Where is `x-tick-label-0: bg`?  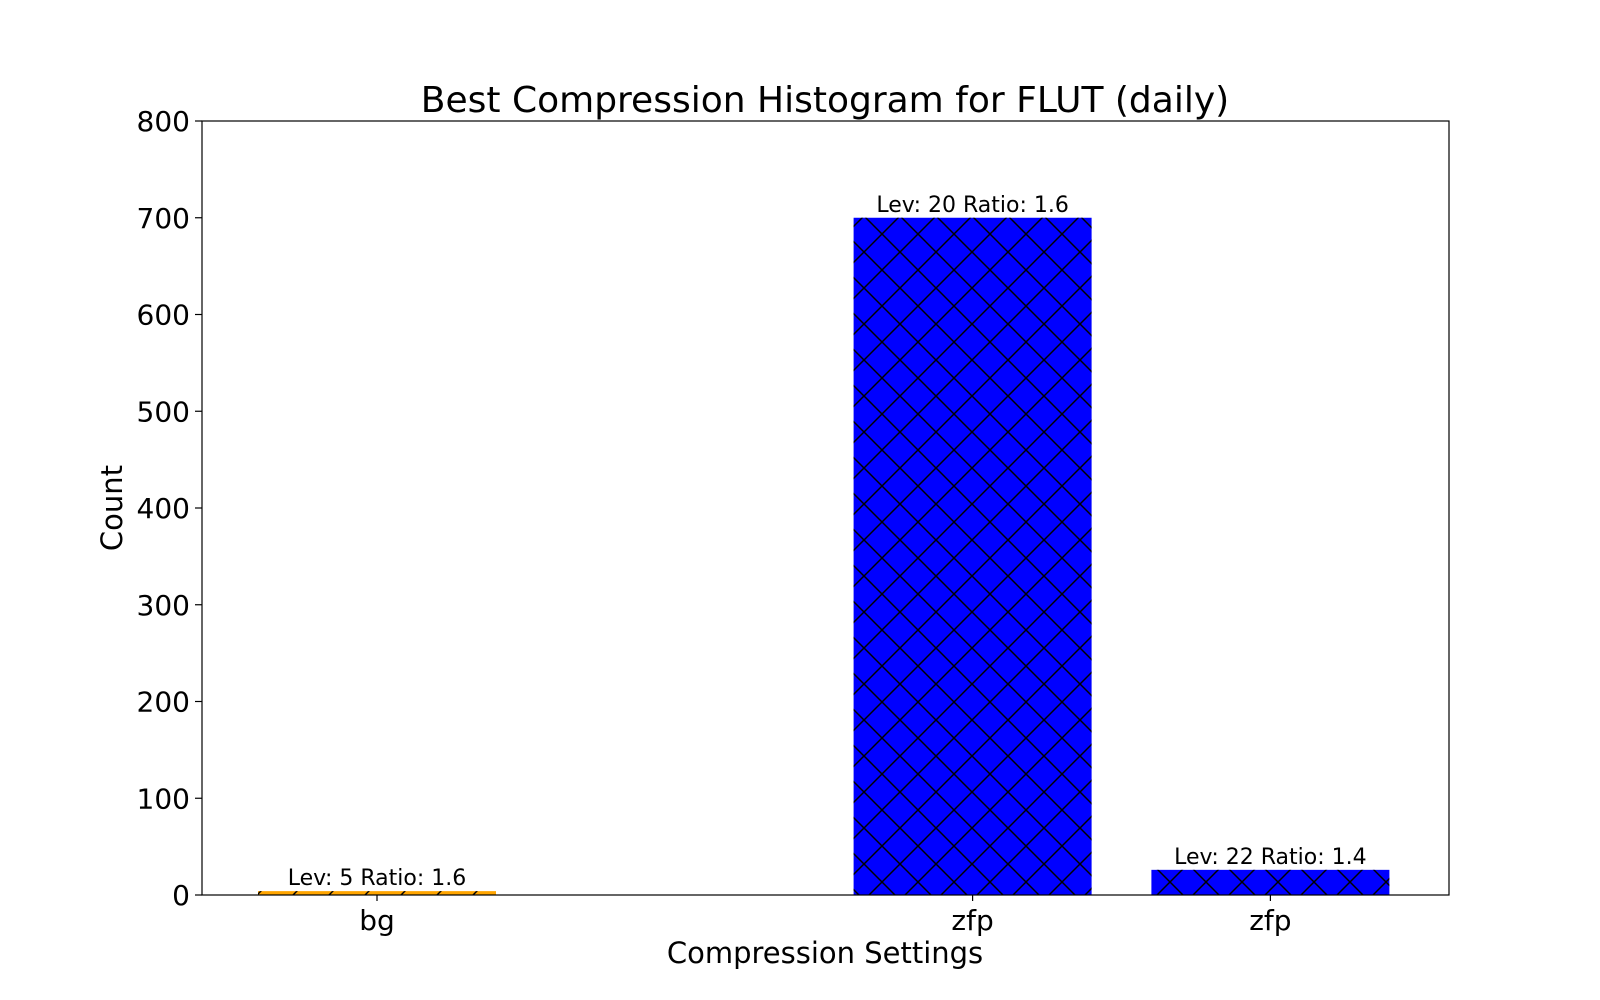
x-tick-label-0: bg is located at coordinates (377, 920).